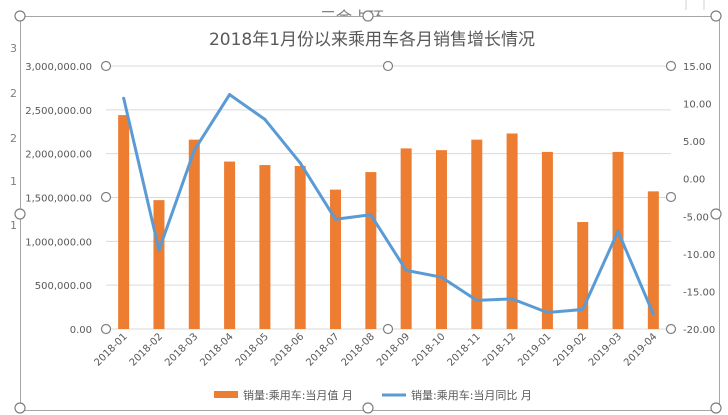 The image size is (728, 415). What do you see at coordinates (13, 48) in the screenshot?
I see `row-number: 3` at bounding box center [13, 48].